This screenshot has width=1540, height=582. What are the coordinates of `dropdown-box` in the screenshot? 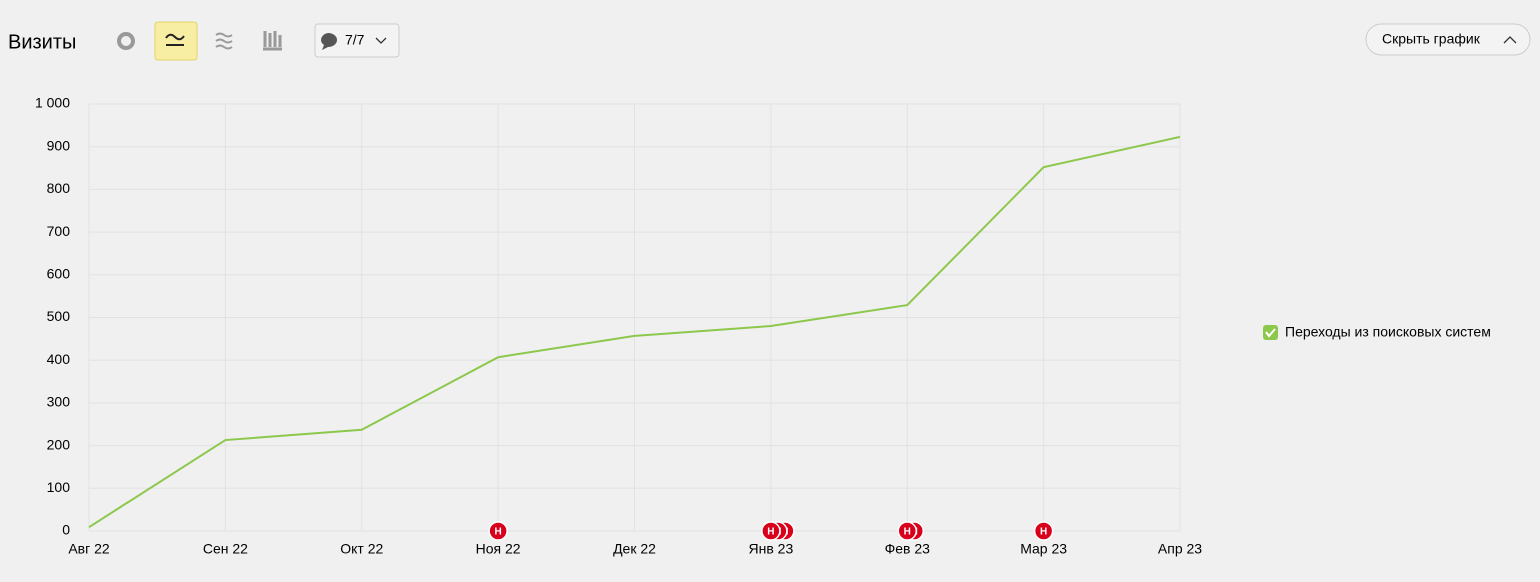 It's located at (357, 40).